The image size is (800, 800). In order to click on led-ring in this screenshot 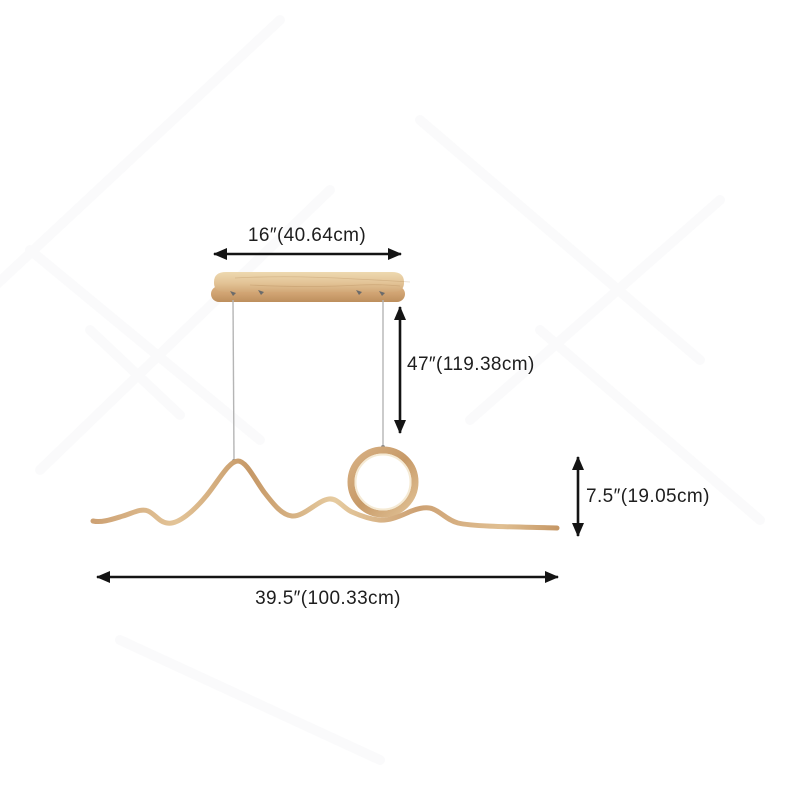, I will do `click(383, 482)`.